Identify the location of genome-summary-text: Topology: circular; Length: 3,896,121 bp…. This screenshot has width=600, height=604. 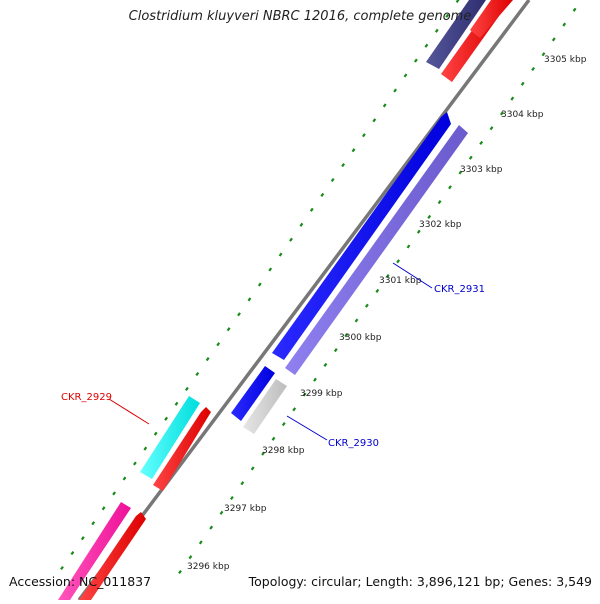
(420, 581).